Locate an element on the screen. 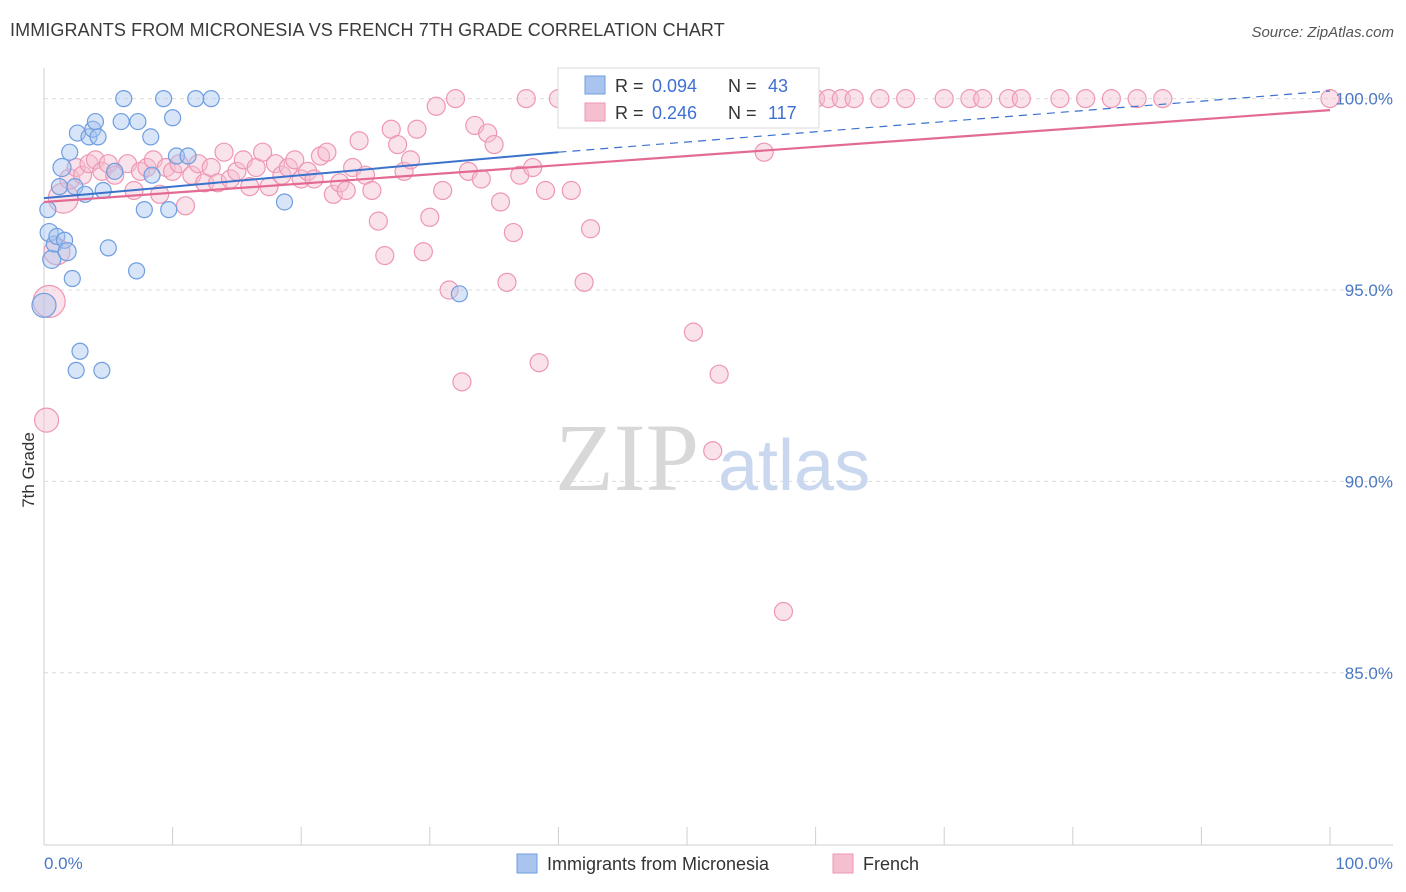  trend-lines is located at coordinates (687, 147).